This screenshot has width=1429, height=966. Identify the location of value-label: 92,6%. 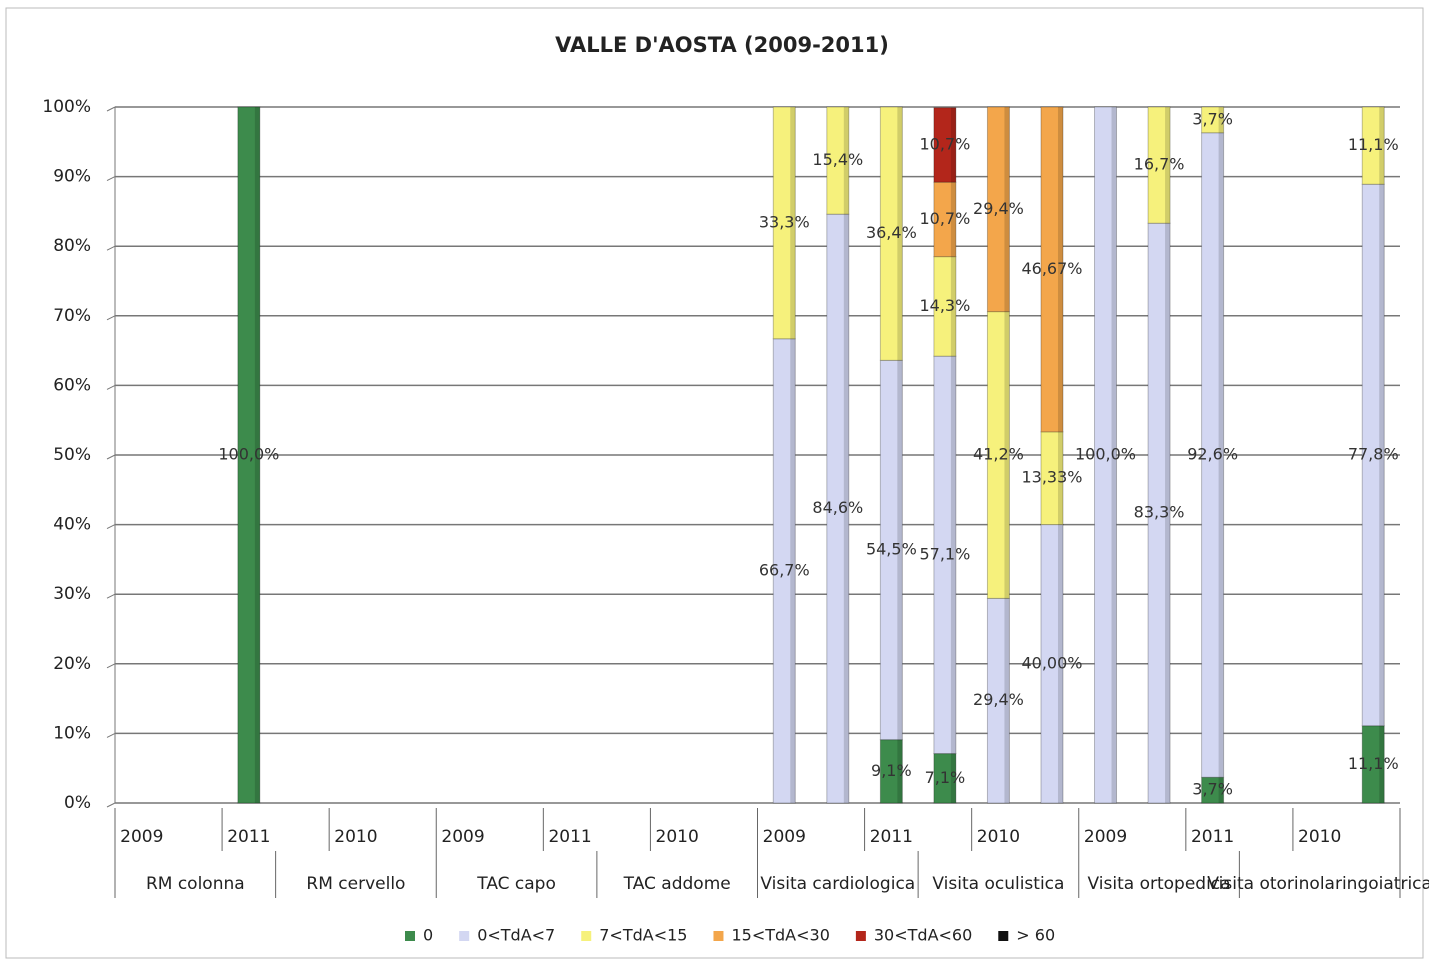
(1212, 454).